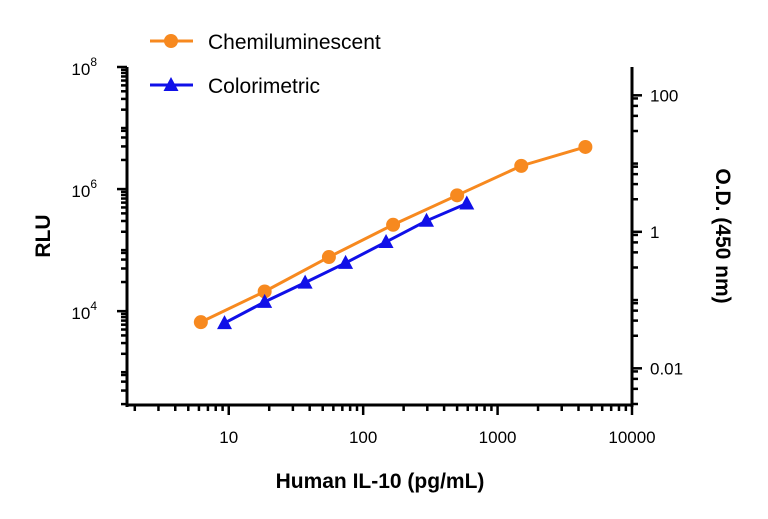 This screenshot has width=768, height=519. What do you see at coordinates (631, 437) in the screenshot?
I see `x-tick-label: 10000` at bounding box center [631, 437].